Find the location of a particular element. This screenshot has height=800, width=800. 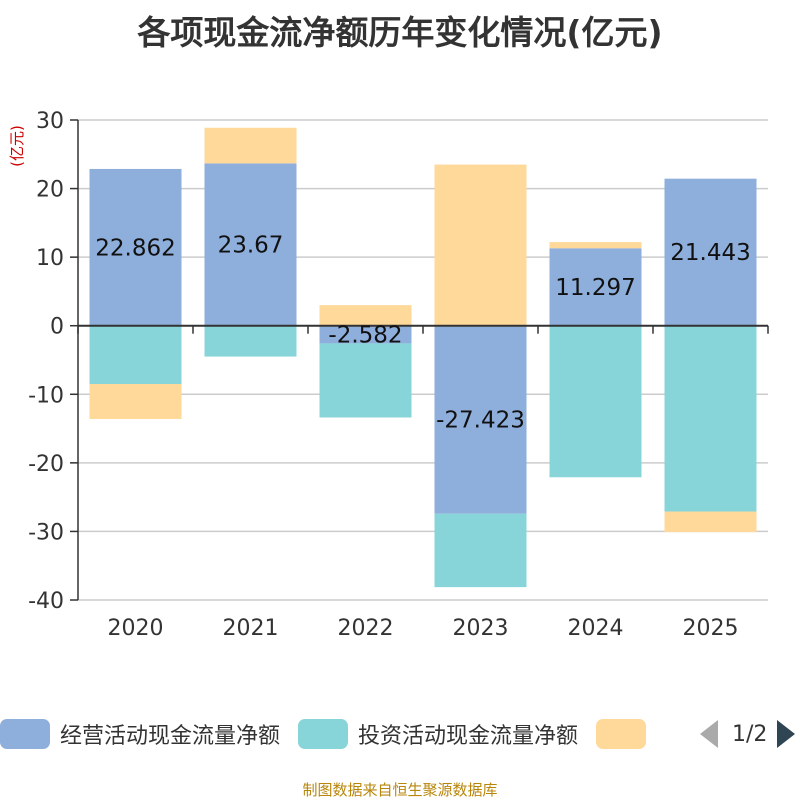

x-tick-label: 2024 is located at coordinates (596, 628).